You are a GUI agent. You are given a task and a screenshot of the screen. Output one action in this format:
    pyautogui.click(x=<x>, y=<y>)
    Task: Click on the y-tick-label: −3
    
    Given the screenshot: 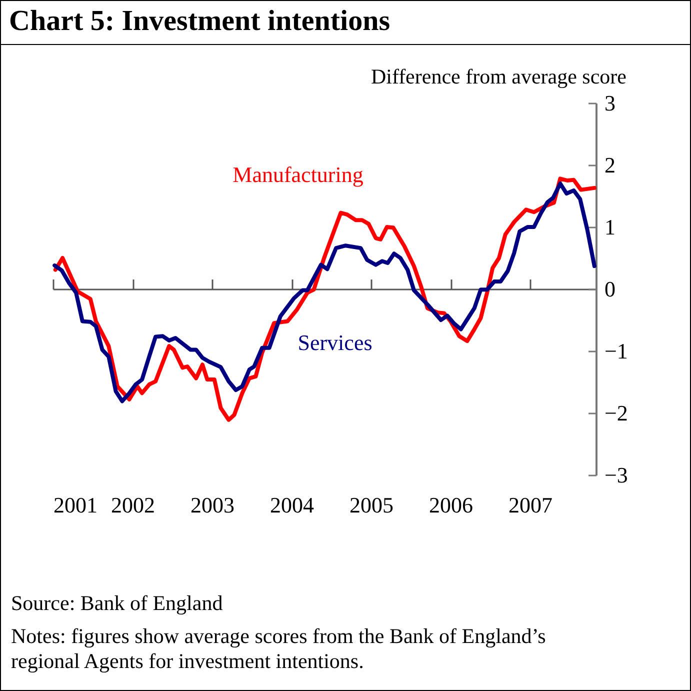 What is the action you would take?
    pyautogui.click(x=616, y=475)
    